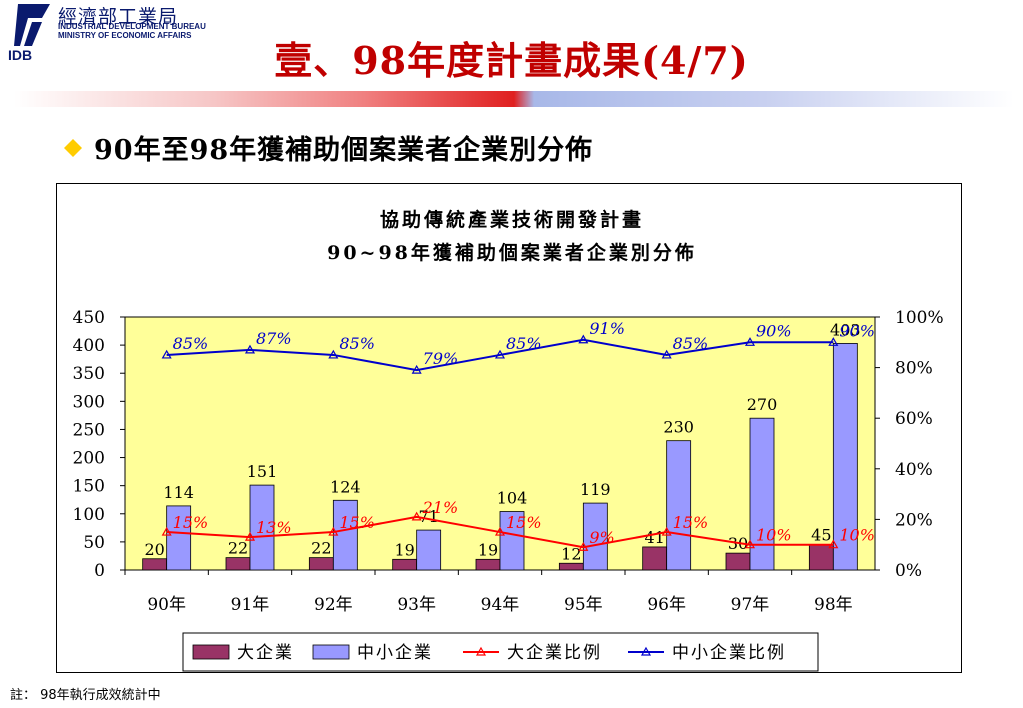  What do you see at coordinates (750, 605) in the screenshot?
I see `x-tick-label: 97年` at bounding box center [750, 605].